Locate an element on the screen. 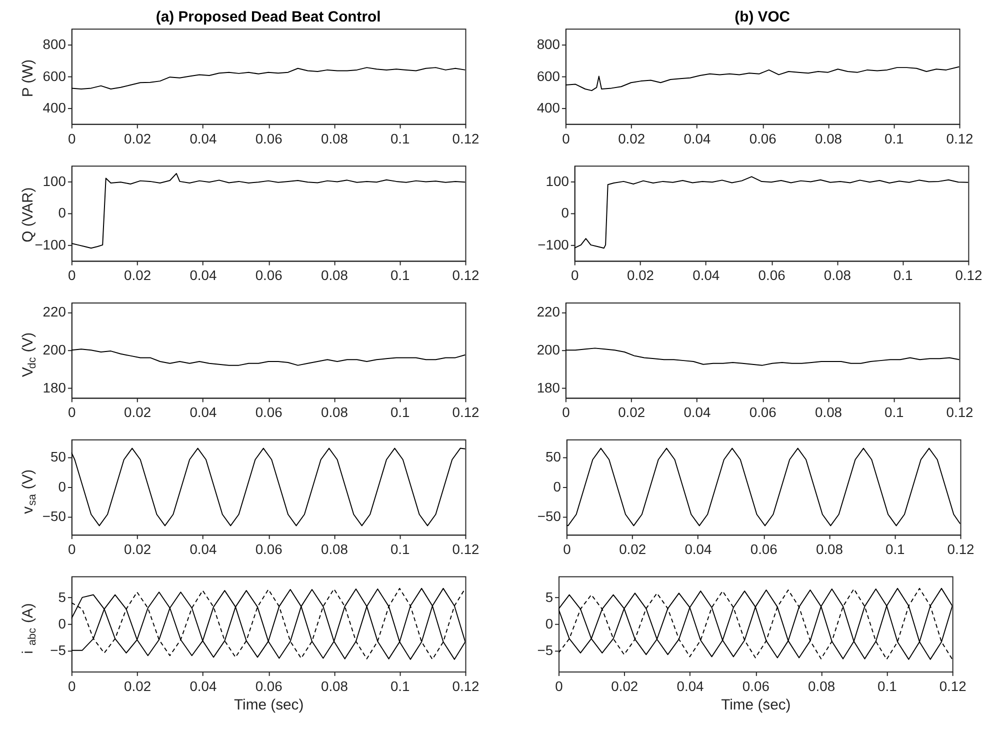 The height and width of the screenshot is (755, 993). y-axis-title: Q (VAR) is located at coordinates (28, 214).